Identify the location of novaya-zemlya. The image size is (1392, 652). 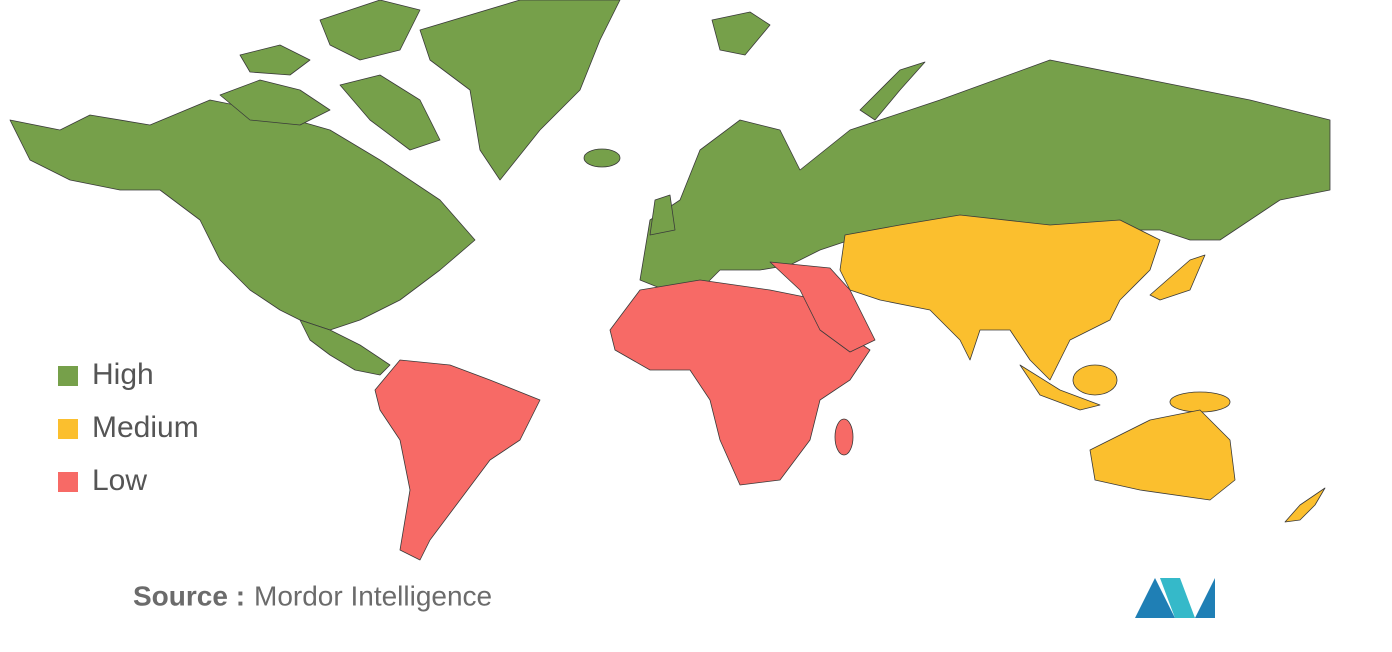
(892, 91).